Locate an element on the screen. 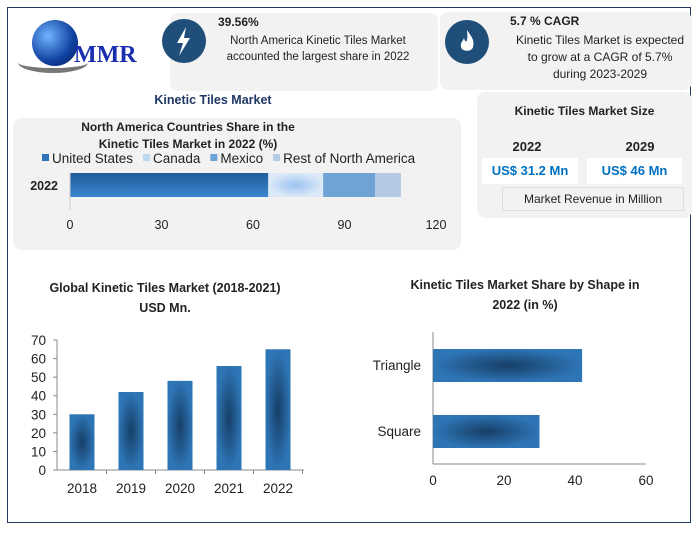 Image resolution: width=700 pixels, height=534 pixels. column-bar-2022 is located at coordinates (278, 409).